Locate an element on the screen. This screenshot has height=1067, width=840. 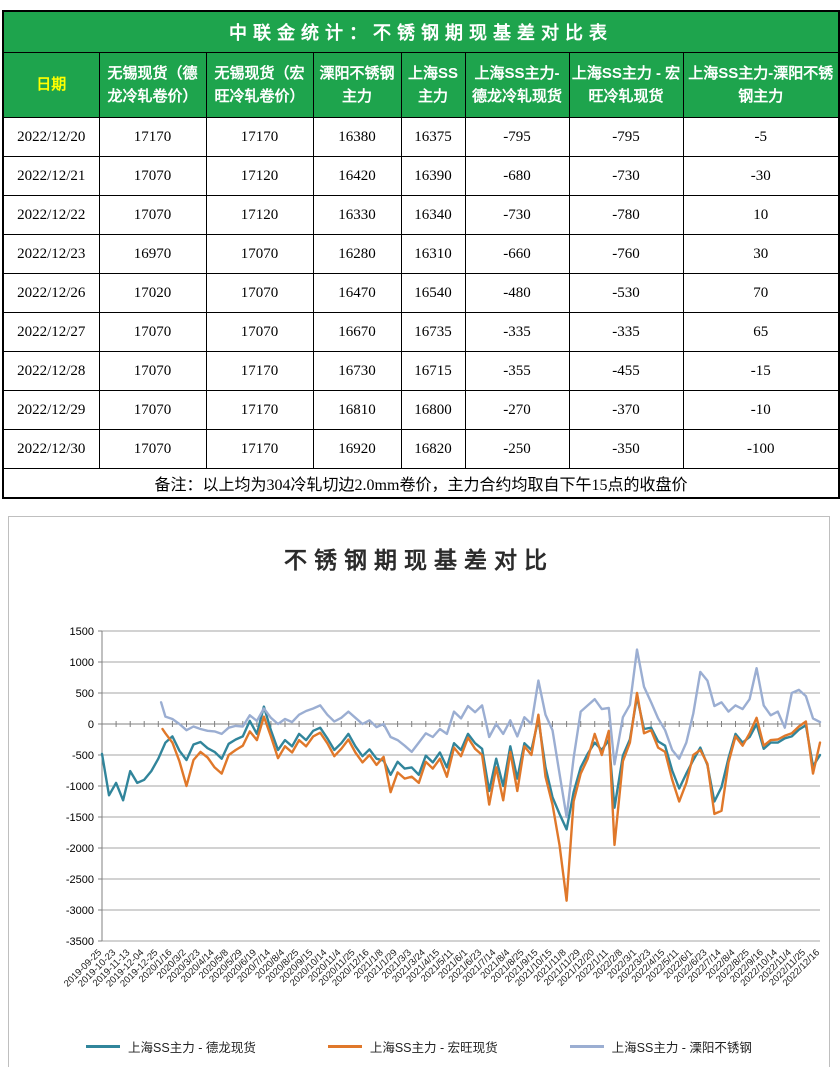
value-cell: -15 is located at coordinates (761, 371).